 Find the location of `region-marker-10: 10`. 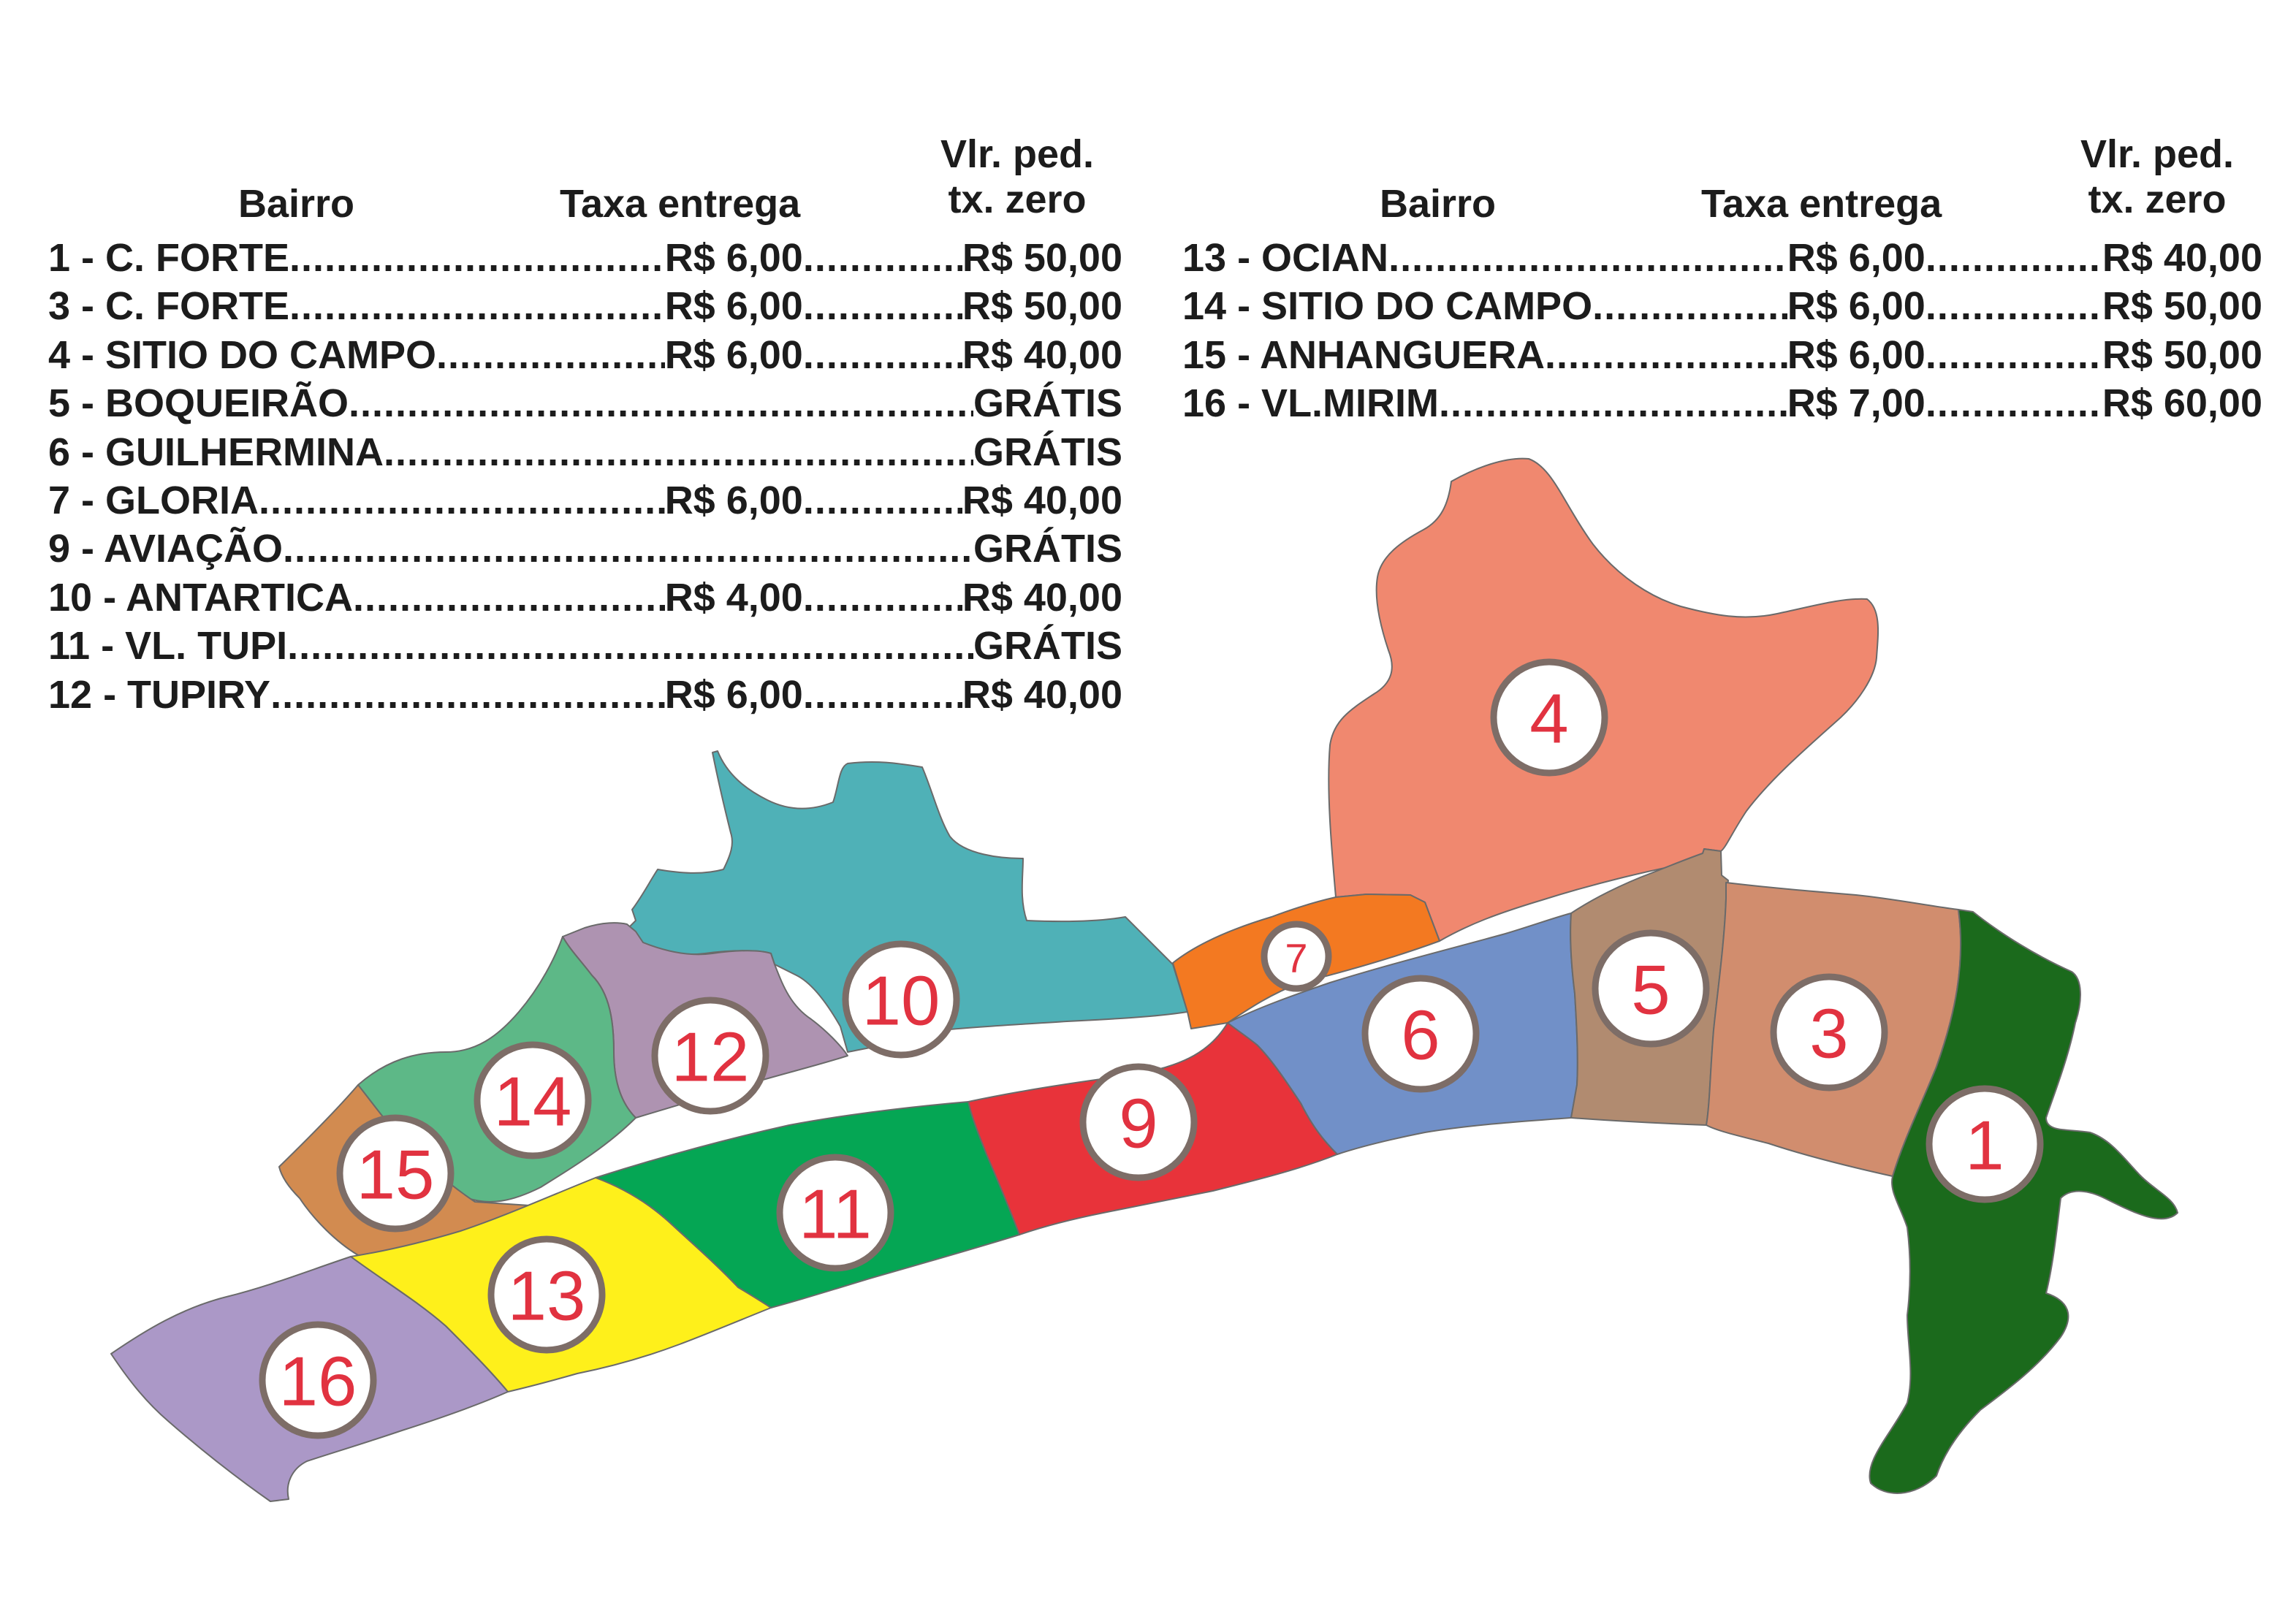

region-marker-10: 10 is located at coordinates (901, 999).